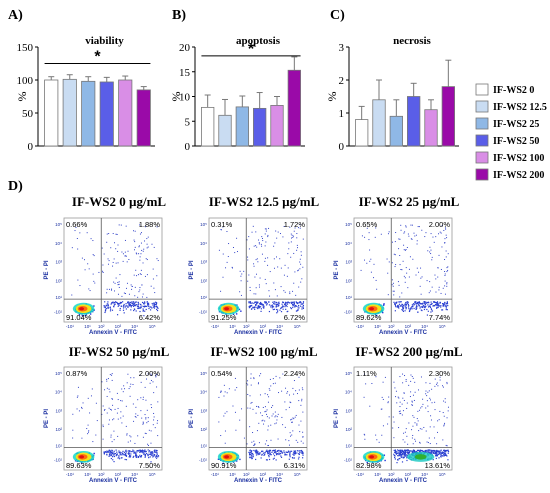  What do you see at coordinates (337, 15) in the screenshot?
I see `panel-label: C)` at bounding box center [337, 15].